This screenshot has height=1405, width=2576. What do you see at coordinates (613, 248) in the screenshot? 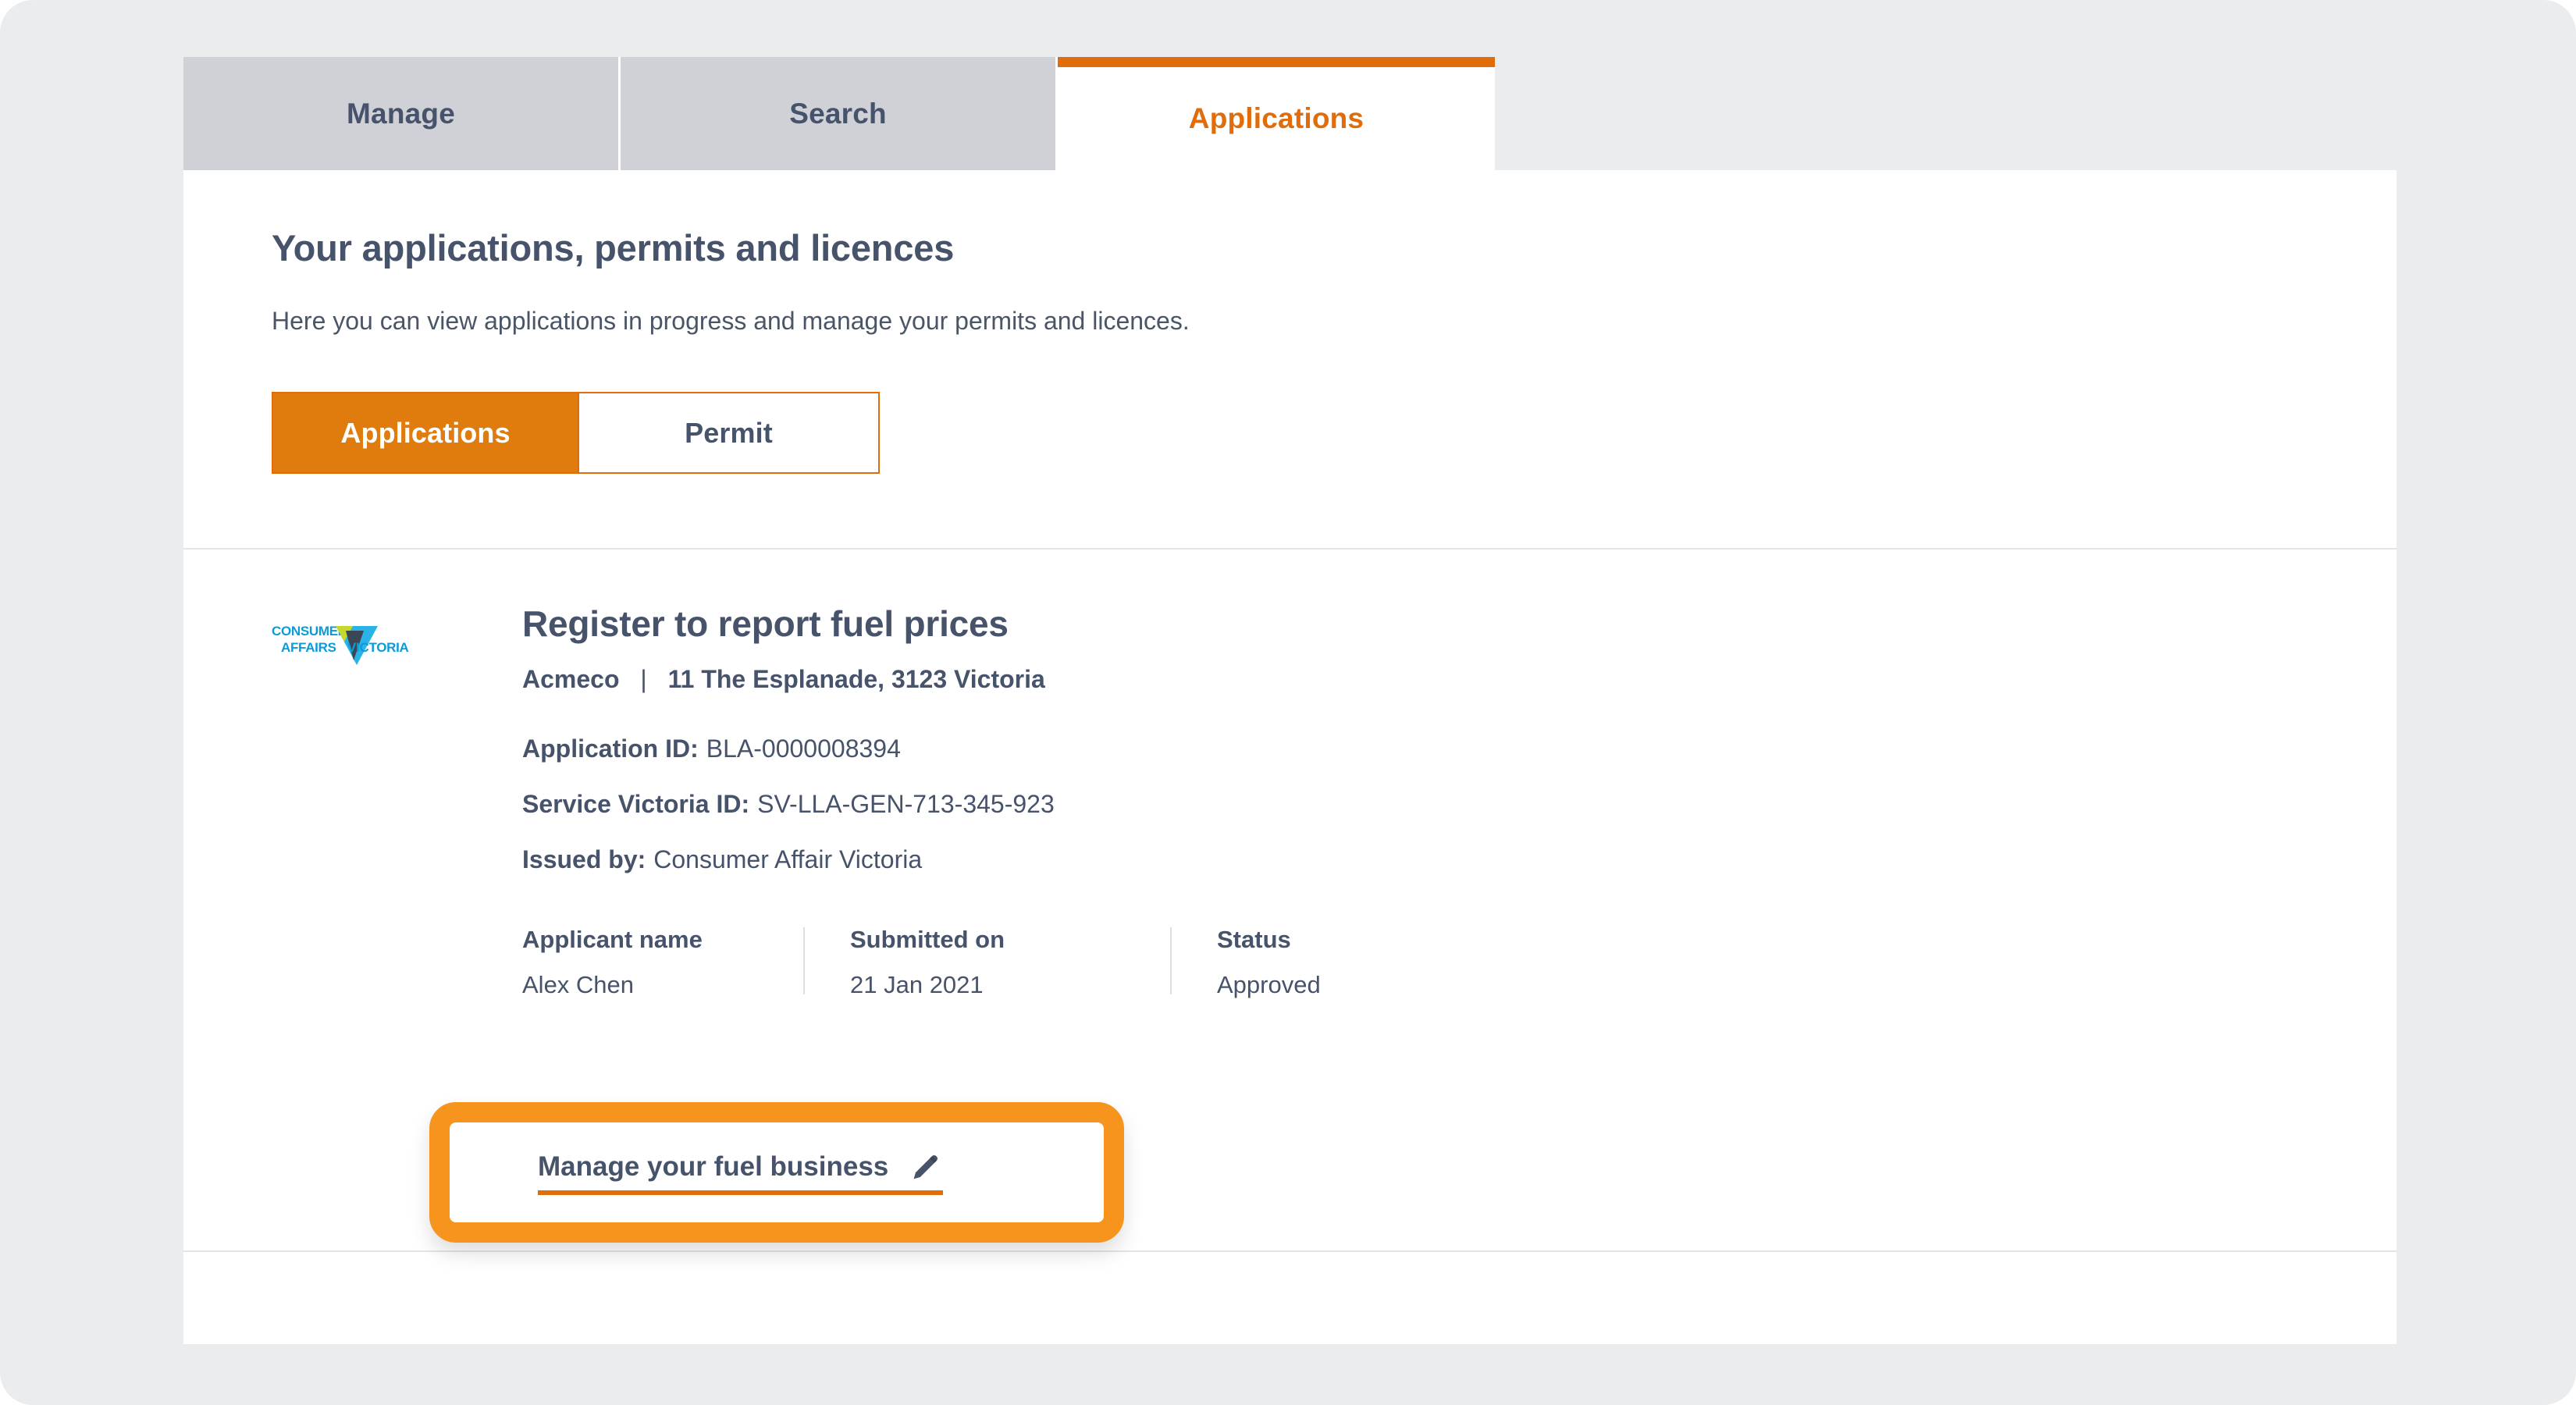
I see `page-title: Your applications, permits and licences` at bounding box center [613, 248].